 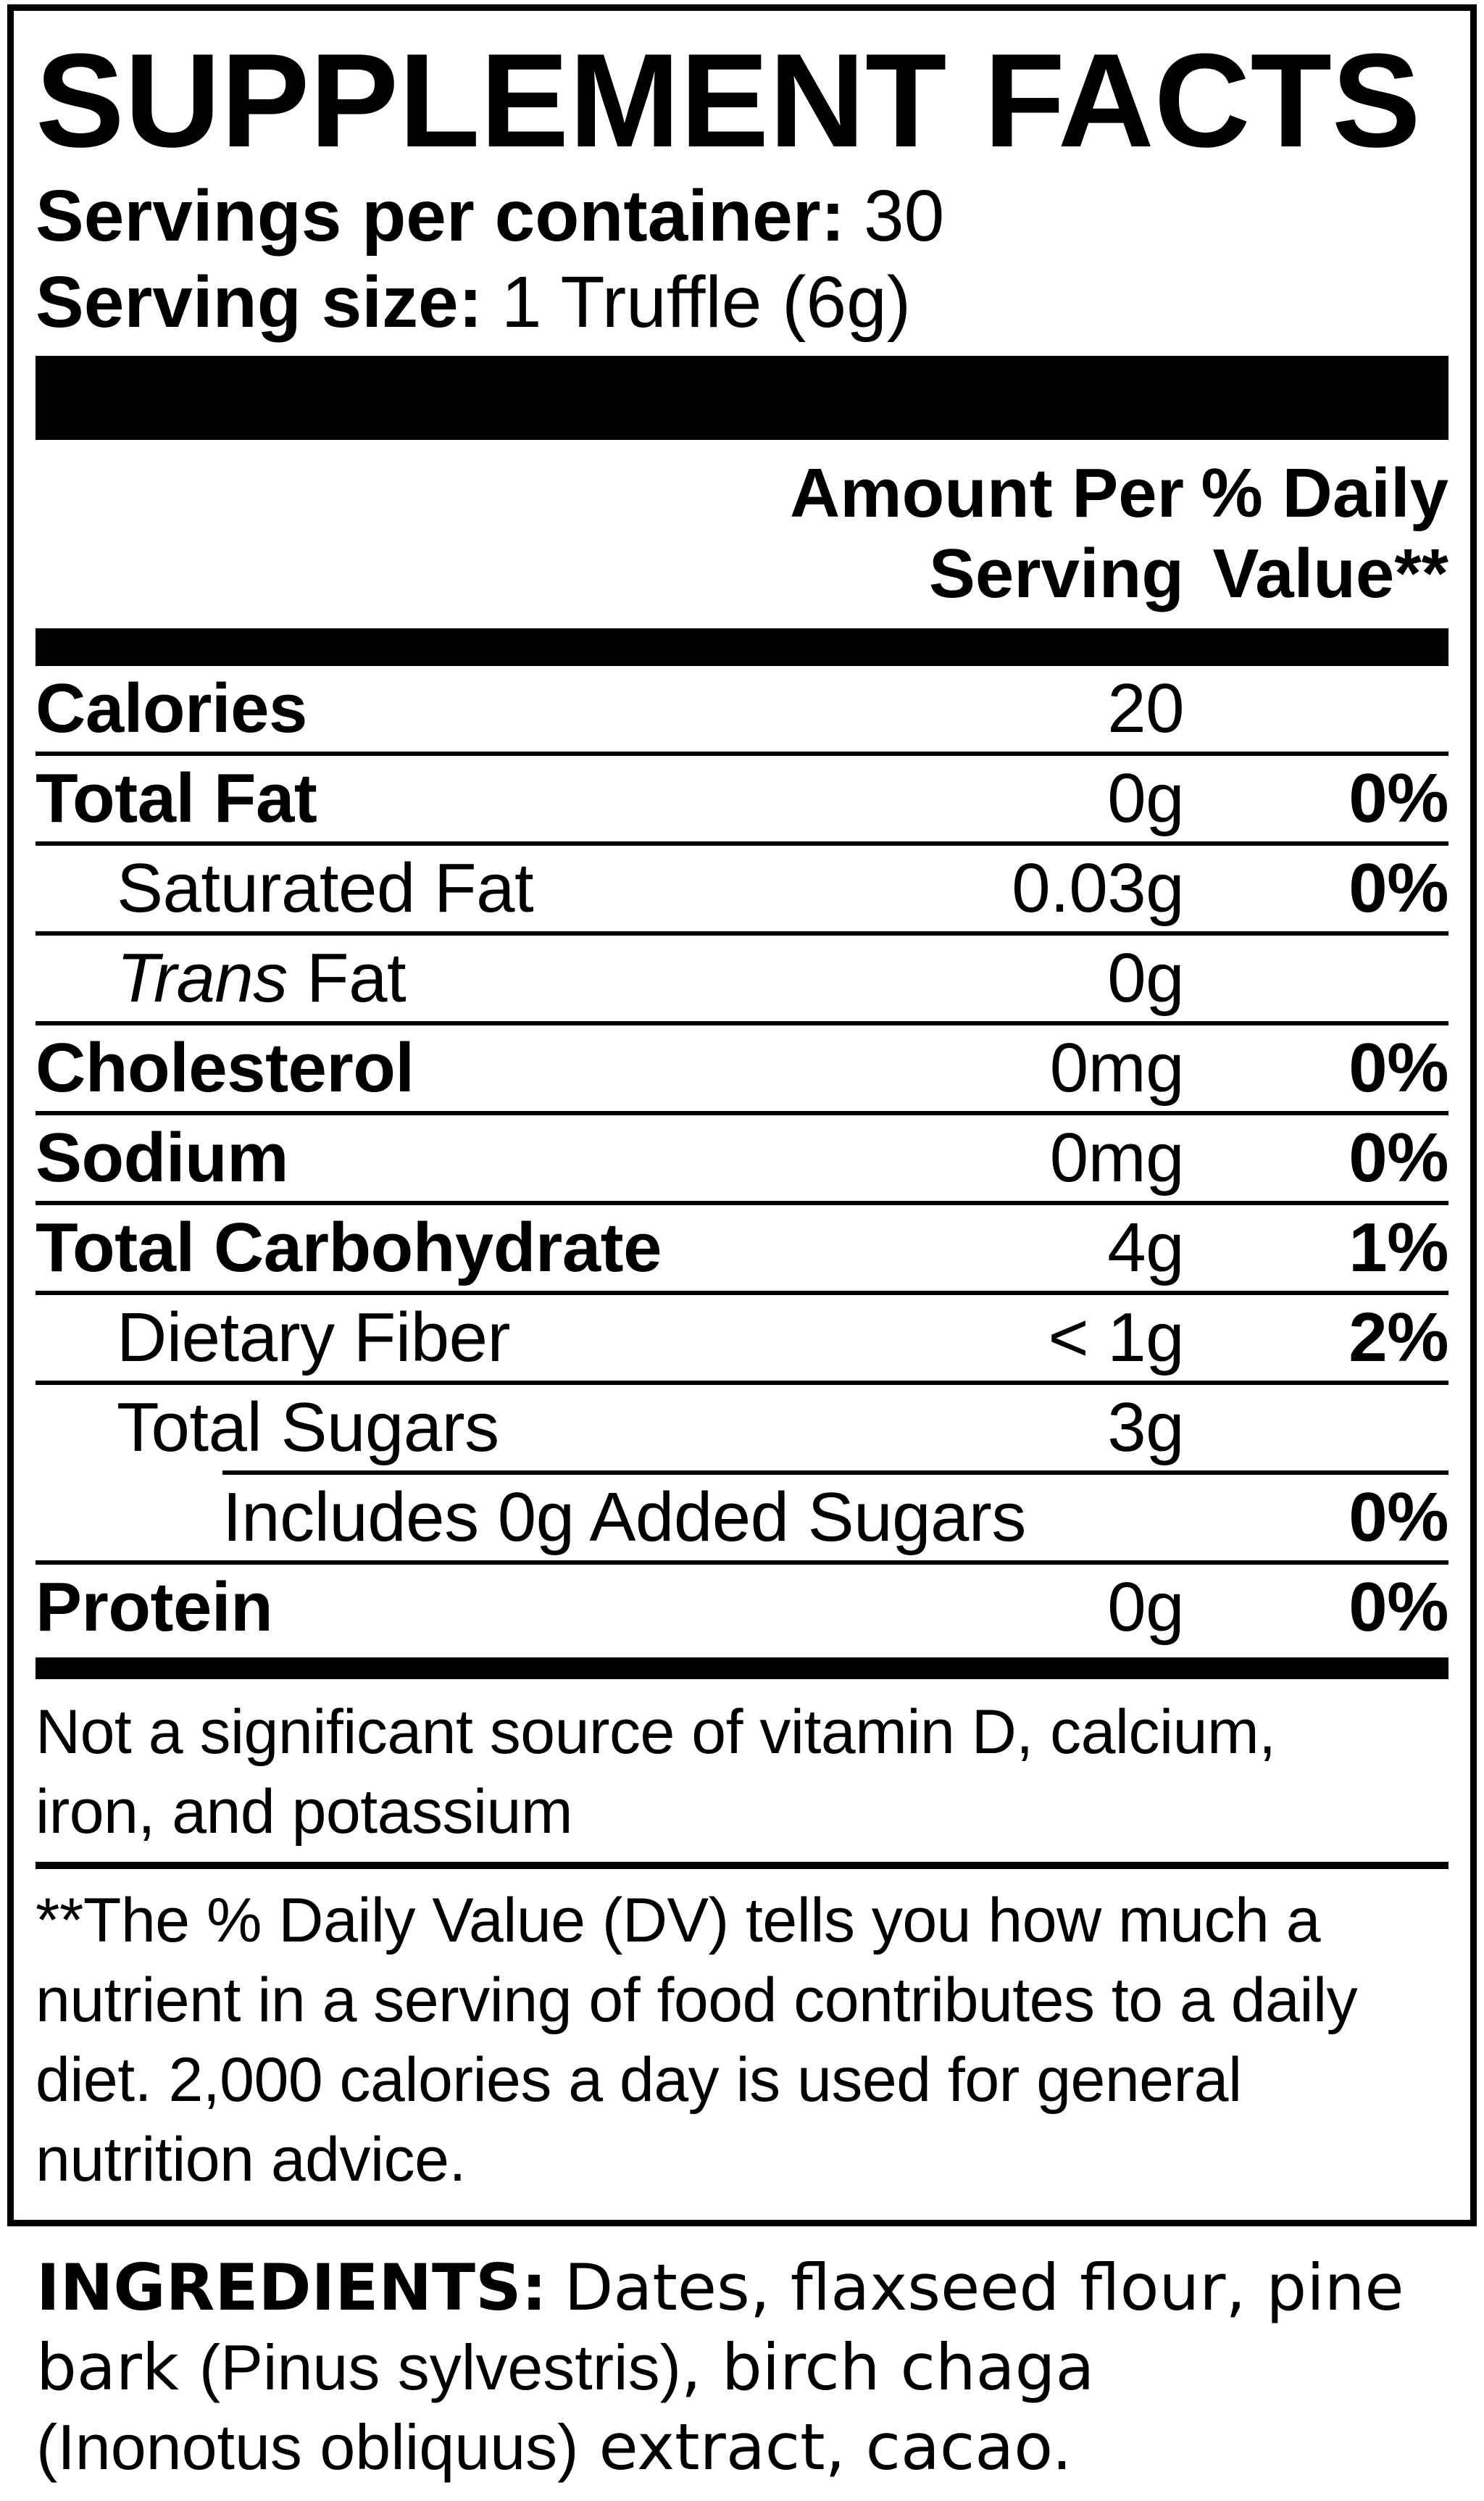 What do you see at coordinates (571, 979) in the screenshot?
I see `nutrient-label: Trans Fat` at bounding box center [571, 979].